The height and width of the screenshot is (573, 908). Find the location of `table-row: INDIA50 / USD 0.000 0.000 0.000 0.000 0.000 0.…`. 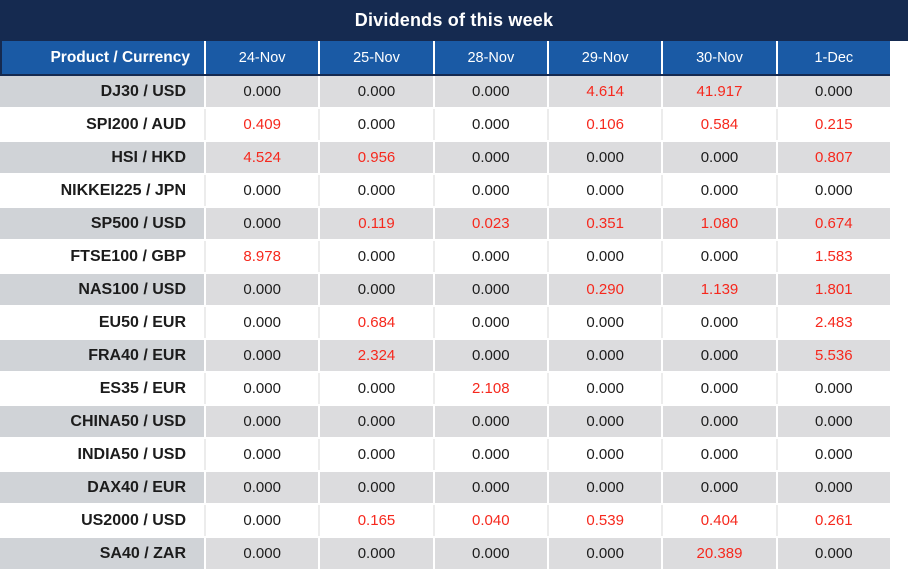

table-row: INDIA50 / USD 0.000 0.000 0.000 0.000 0.000 0.… is located at coordinates (445, 454).